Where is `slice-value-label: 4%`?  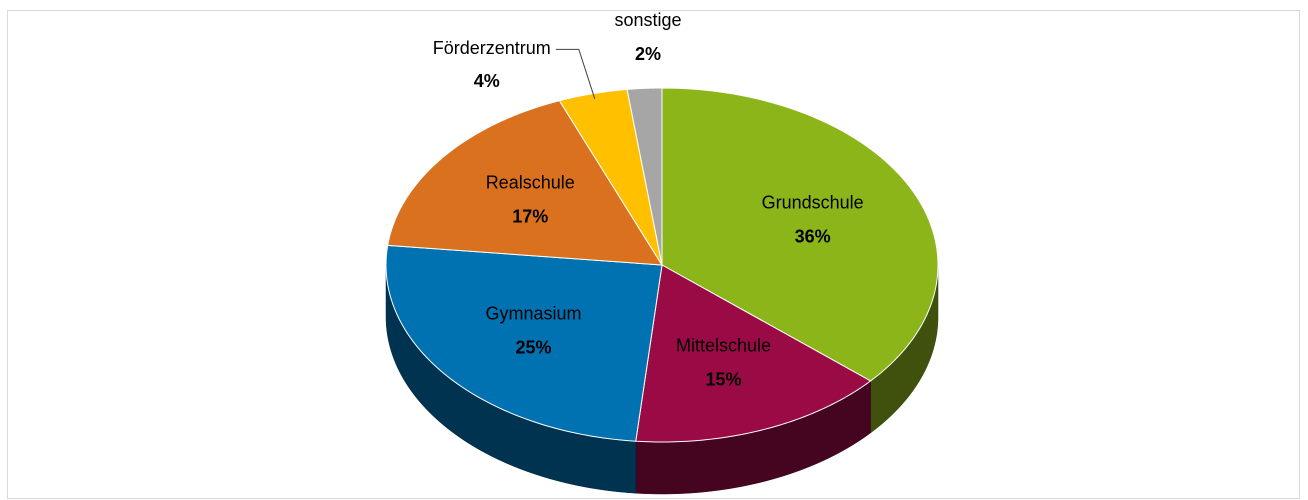
slice-value-label: 4% is located at coordinates (487, 81).